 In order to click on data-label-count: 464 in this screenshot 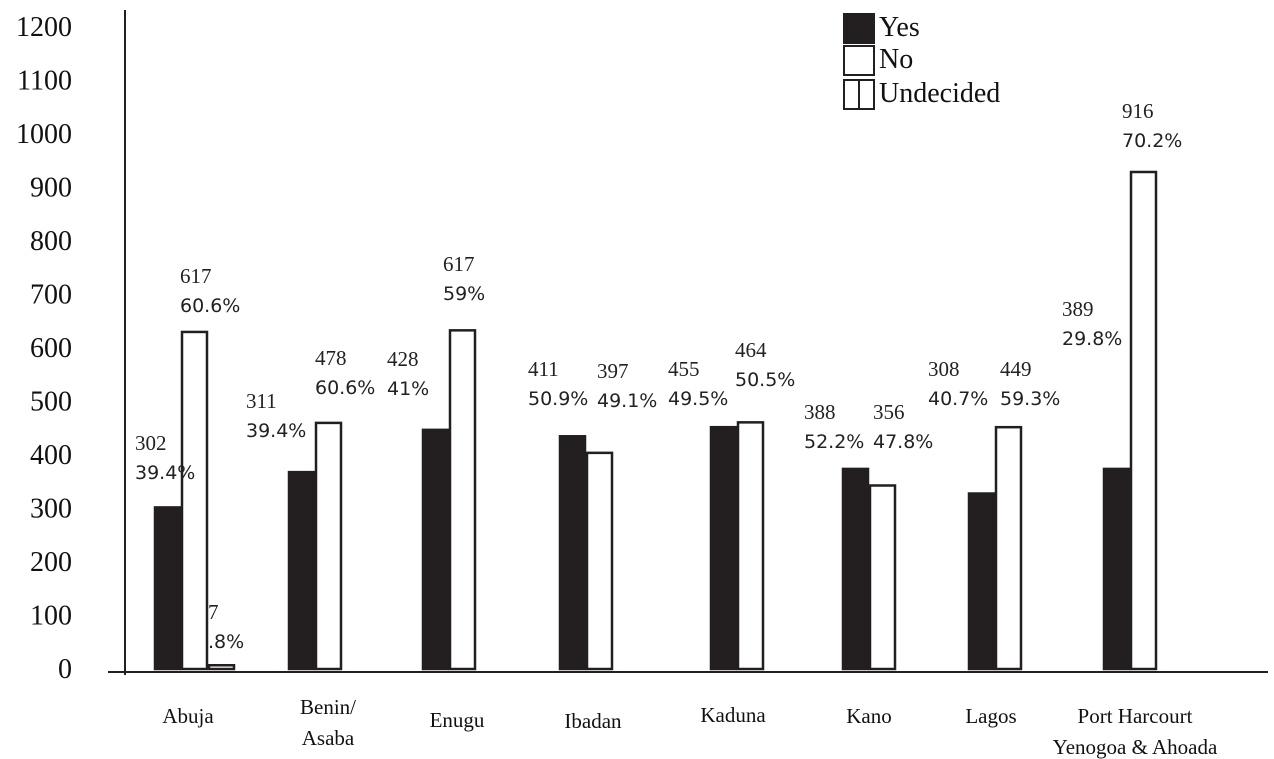, I will do `click(751, 350)`.